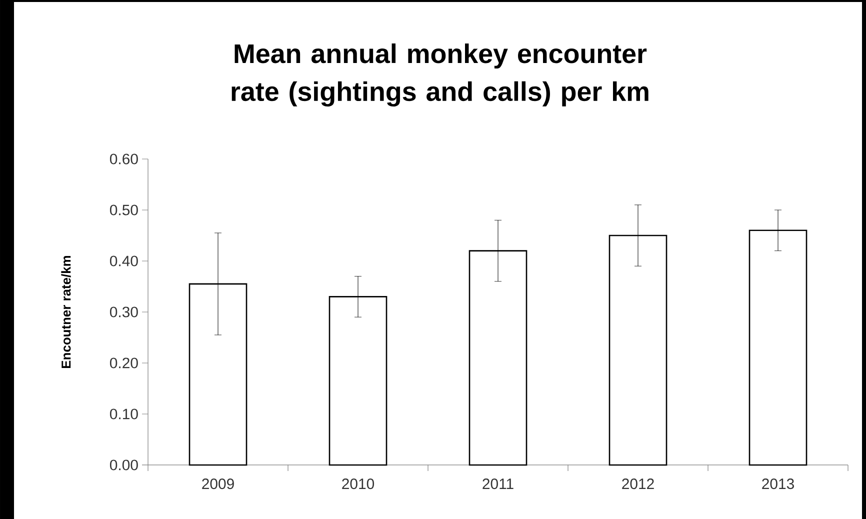  I want to click on y-tick-label: 0.50, so click(124, 210).